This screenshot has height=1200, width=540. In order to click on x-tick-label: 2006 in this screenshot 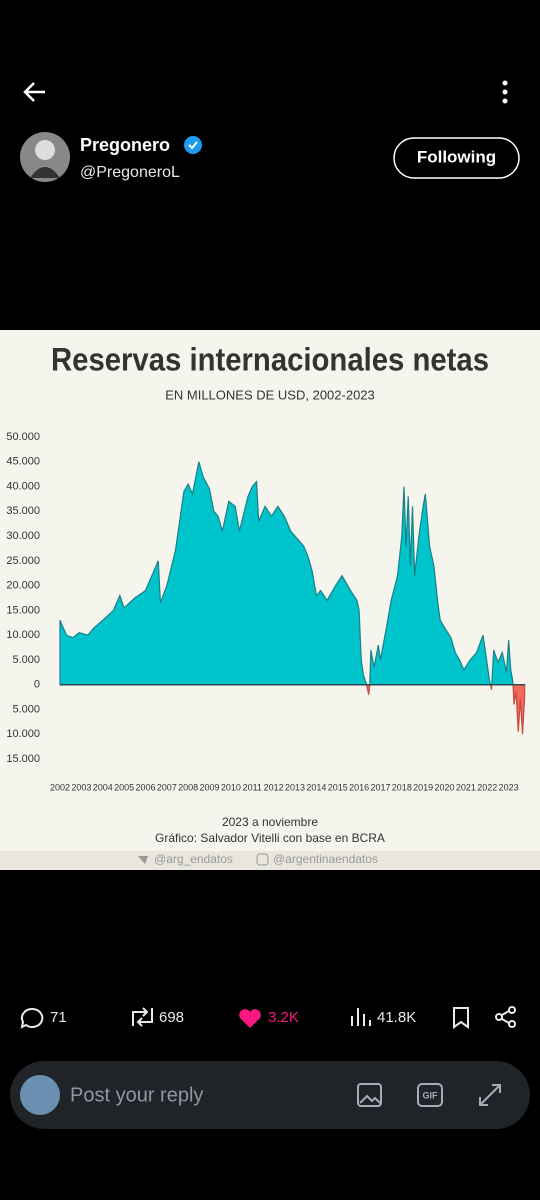, I will do `click(145, 787)`.